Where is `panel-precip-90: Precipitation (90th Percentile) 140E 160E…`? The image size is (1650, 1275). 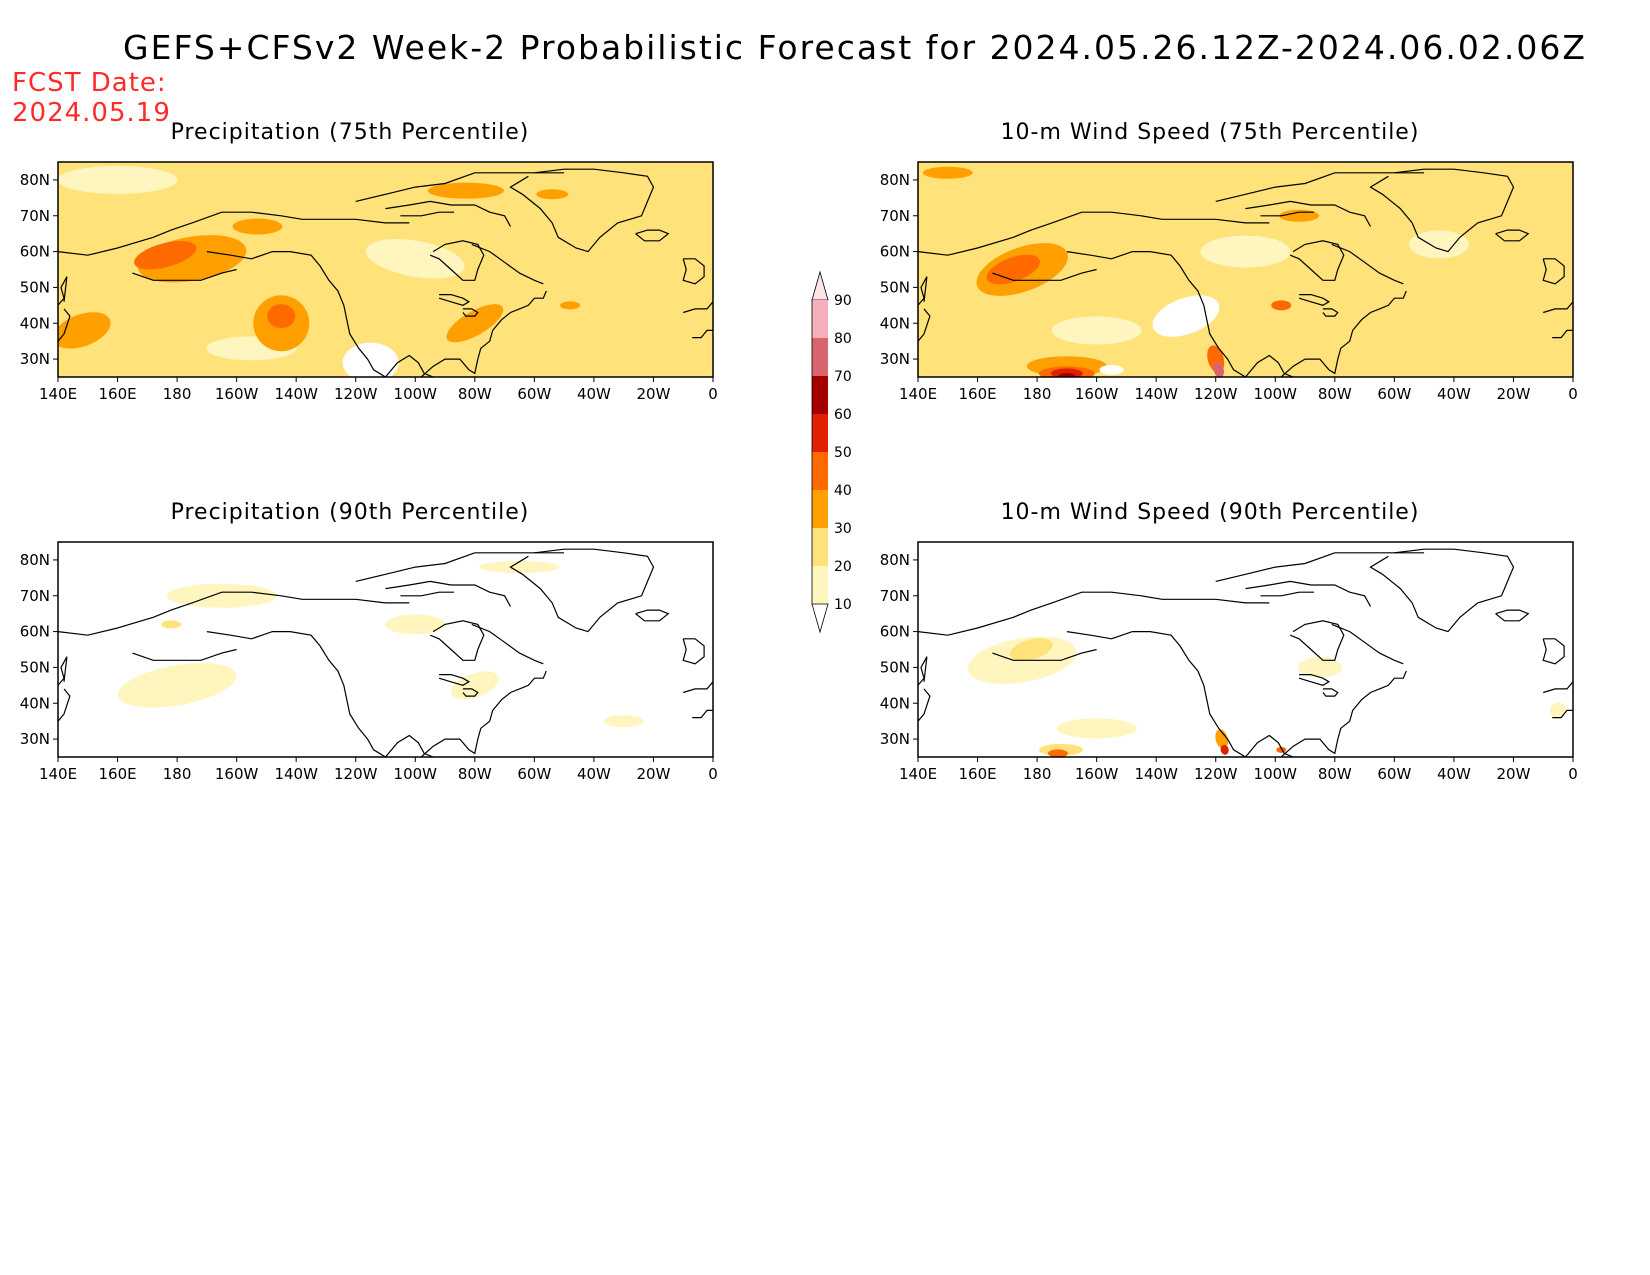
panel-precip-90: Precipitation (90th Percentile) 140E 160E… is located at coordinates (359, 650).